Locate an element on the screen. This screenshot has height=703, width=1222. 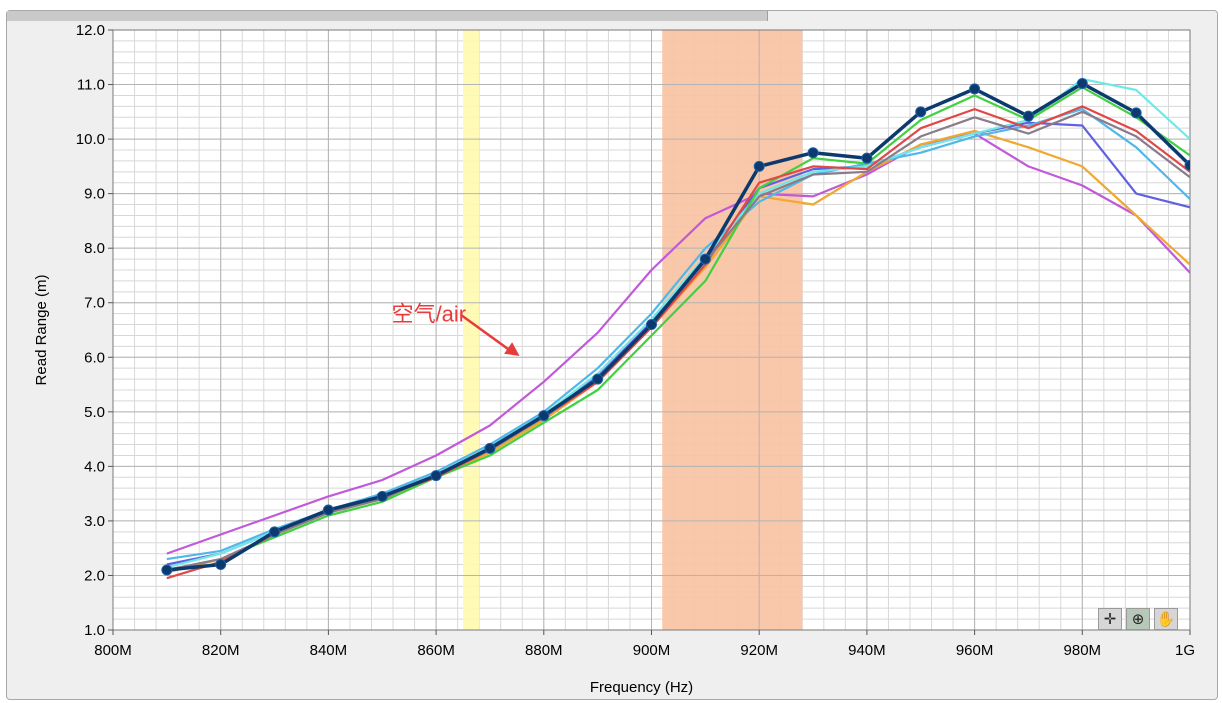
y-tick-label: 4.0 is located at coordinates (94, 466).